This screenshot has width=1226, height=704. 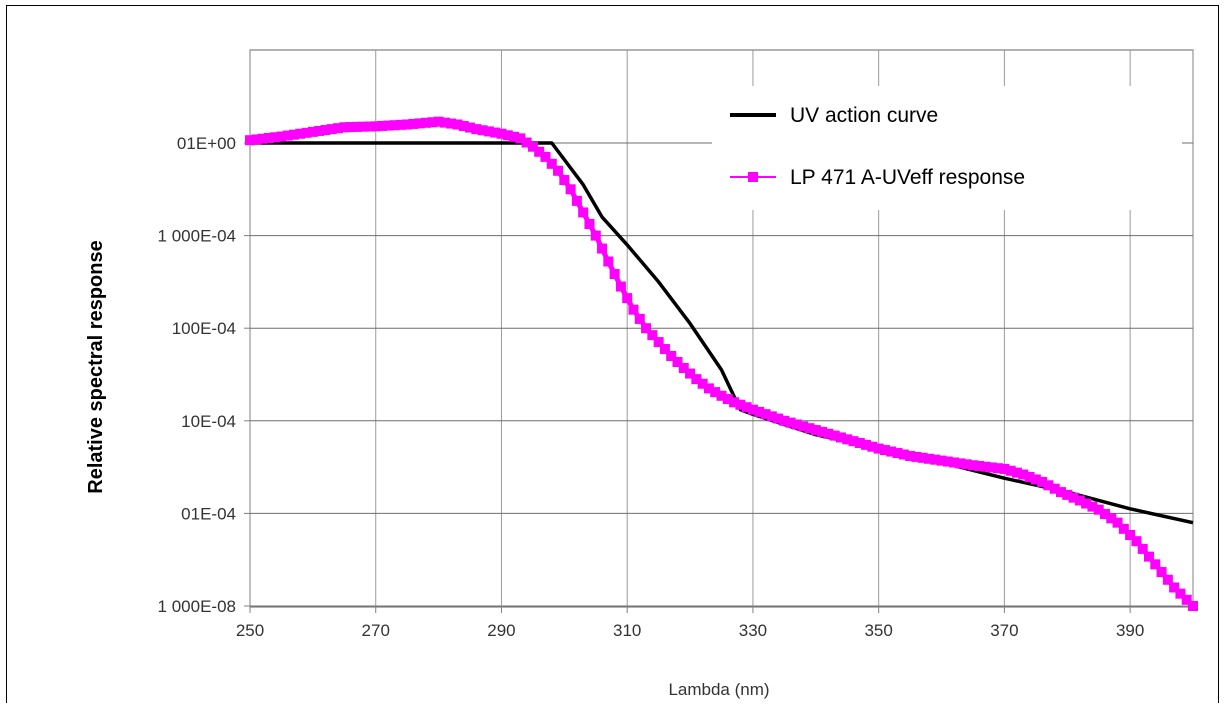 I want to click on legend-label: LP 471 A-UVeff response, so click(x=907, y=177).